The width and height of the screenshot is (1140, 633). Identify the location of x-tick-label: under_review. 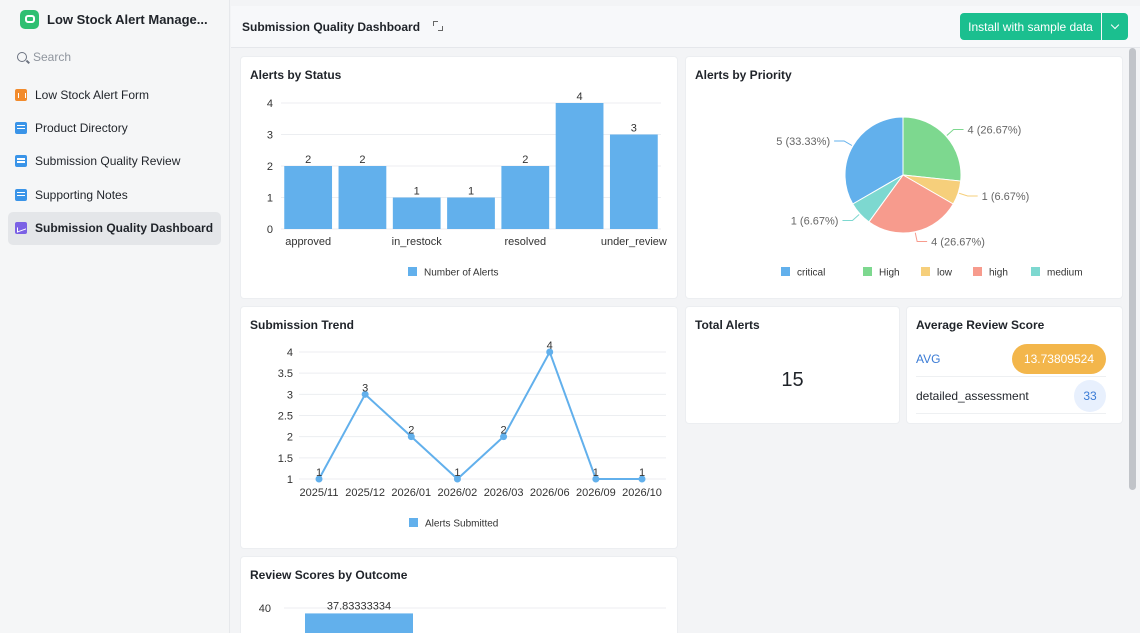
(634, 242).